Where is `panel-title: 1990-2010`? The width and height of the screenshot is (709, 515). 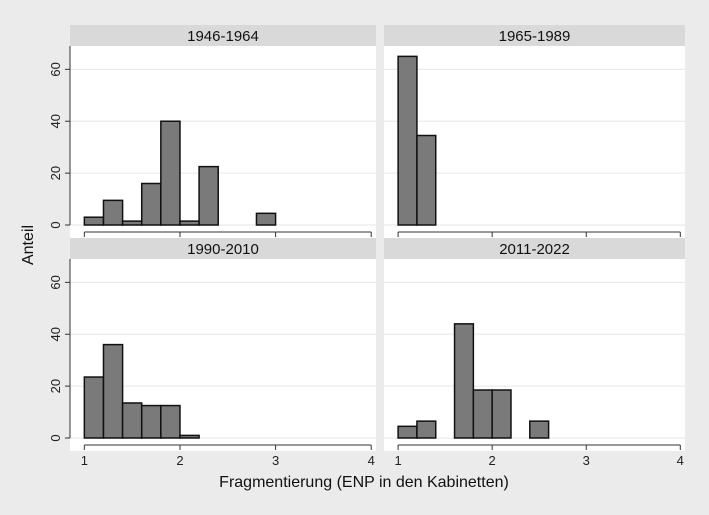
panel-title: 1990-2010 is located at coordinates (223, 249).